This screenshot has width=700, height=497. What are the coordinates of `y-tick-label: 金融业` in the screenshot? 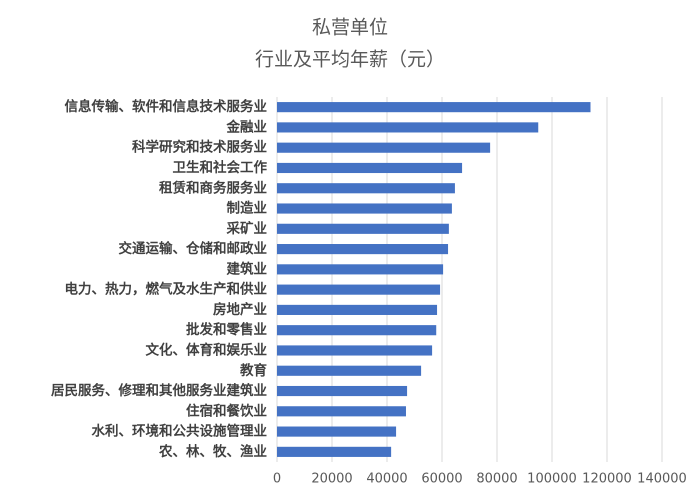 It's located at (247, 126).